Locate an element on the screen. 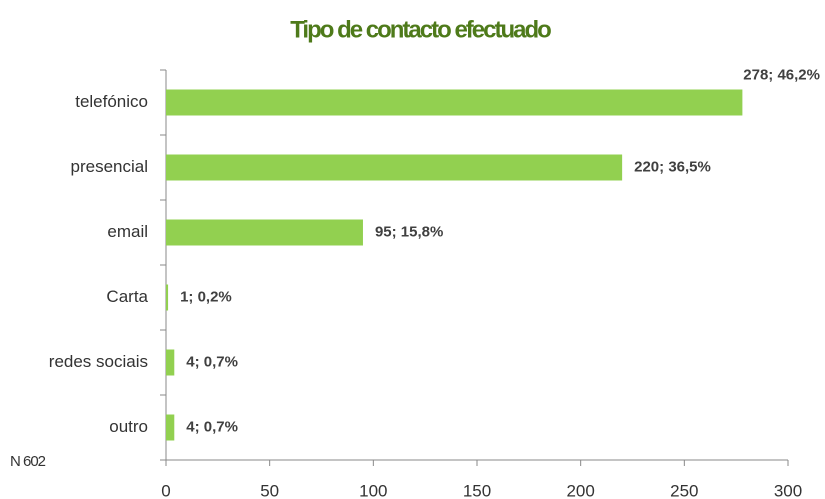  x-tick-label: 50 is located at coordinates (269, 490).